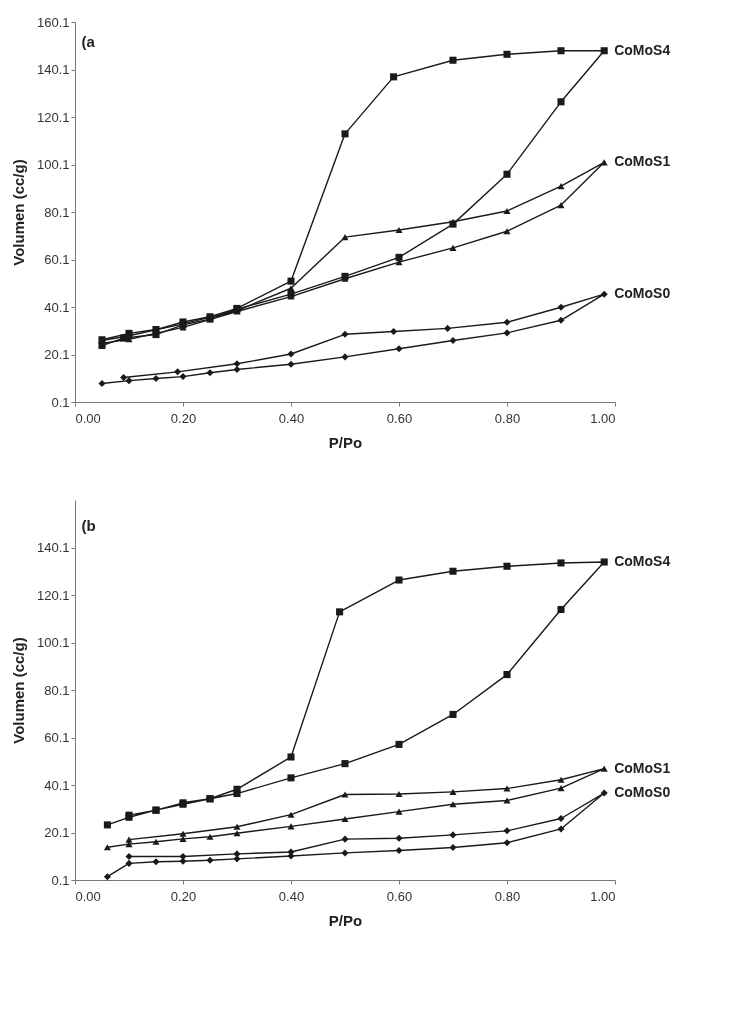 The image size is (750, 1018). I want to click on text: (a, so click(88, 41).